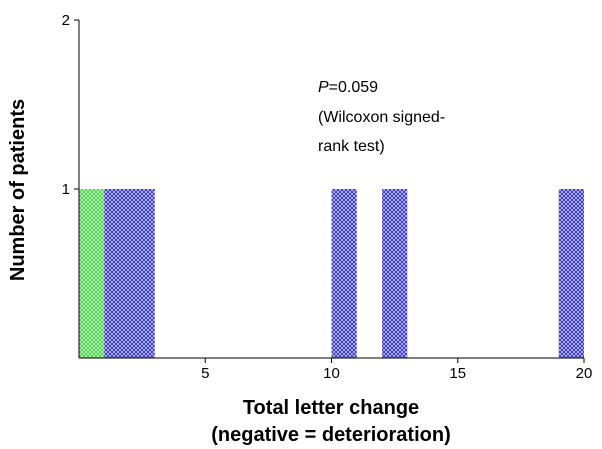 This screenshot has height=449, width=602. What do you see at coordinates (584, 373) in the screenshot?
I see `x-tick-label: 20` at bounding box center [584, 373].